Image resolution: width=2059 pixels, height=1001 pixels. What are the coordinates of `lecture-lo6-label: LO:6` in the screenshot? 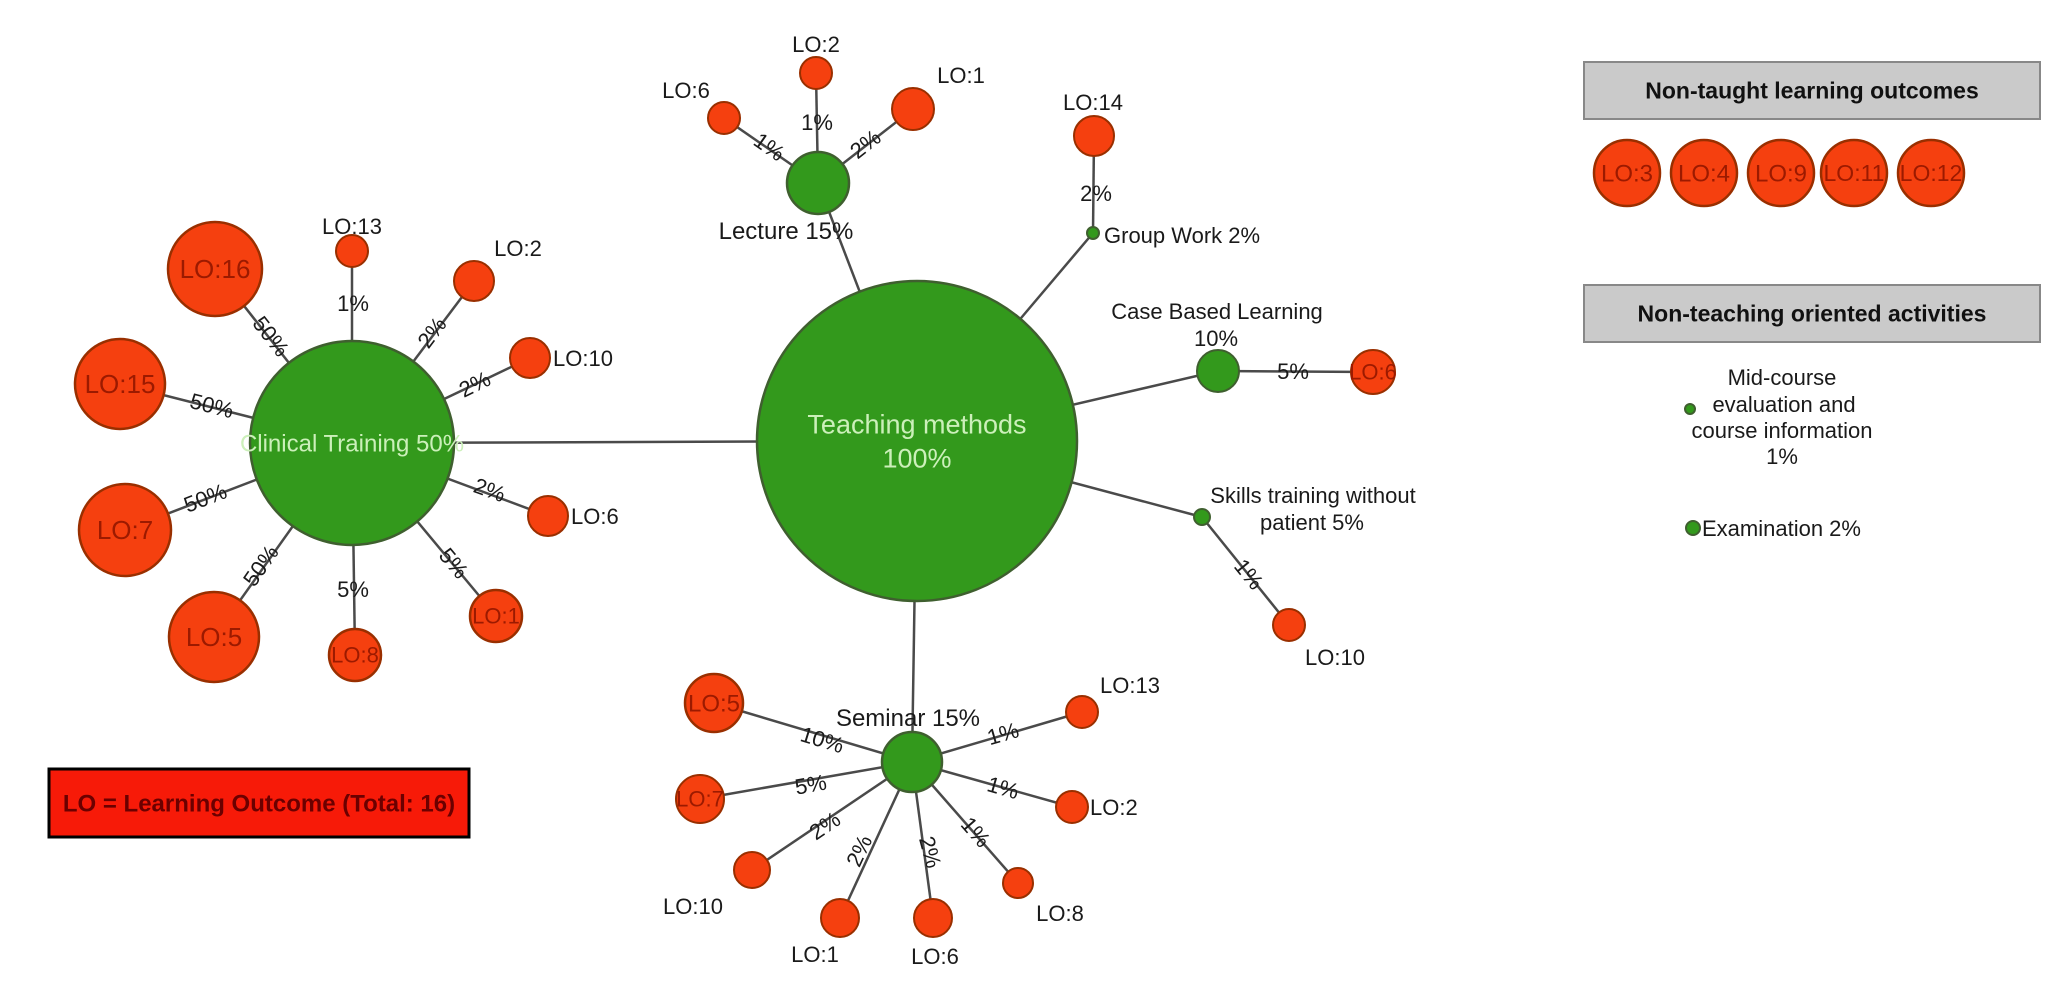 It's located at (686, 90).